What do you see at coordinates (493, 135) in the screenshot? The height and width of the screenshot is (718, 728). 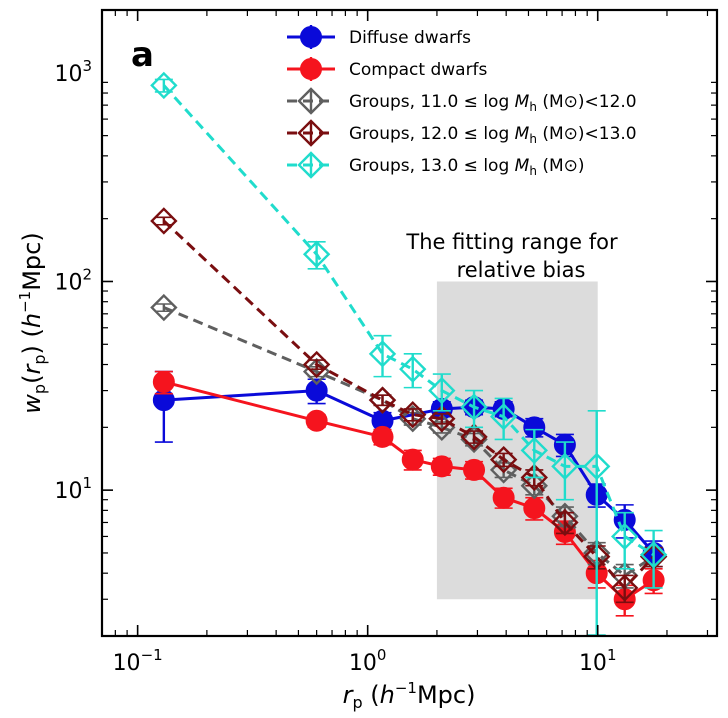 I see `legend-label: Groups, 12.0 ≤ log Mh (M⊙)<13.0` at bounding box center [493, 135].